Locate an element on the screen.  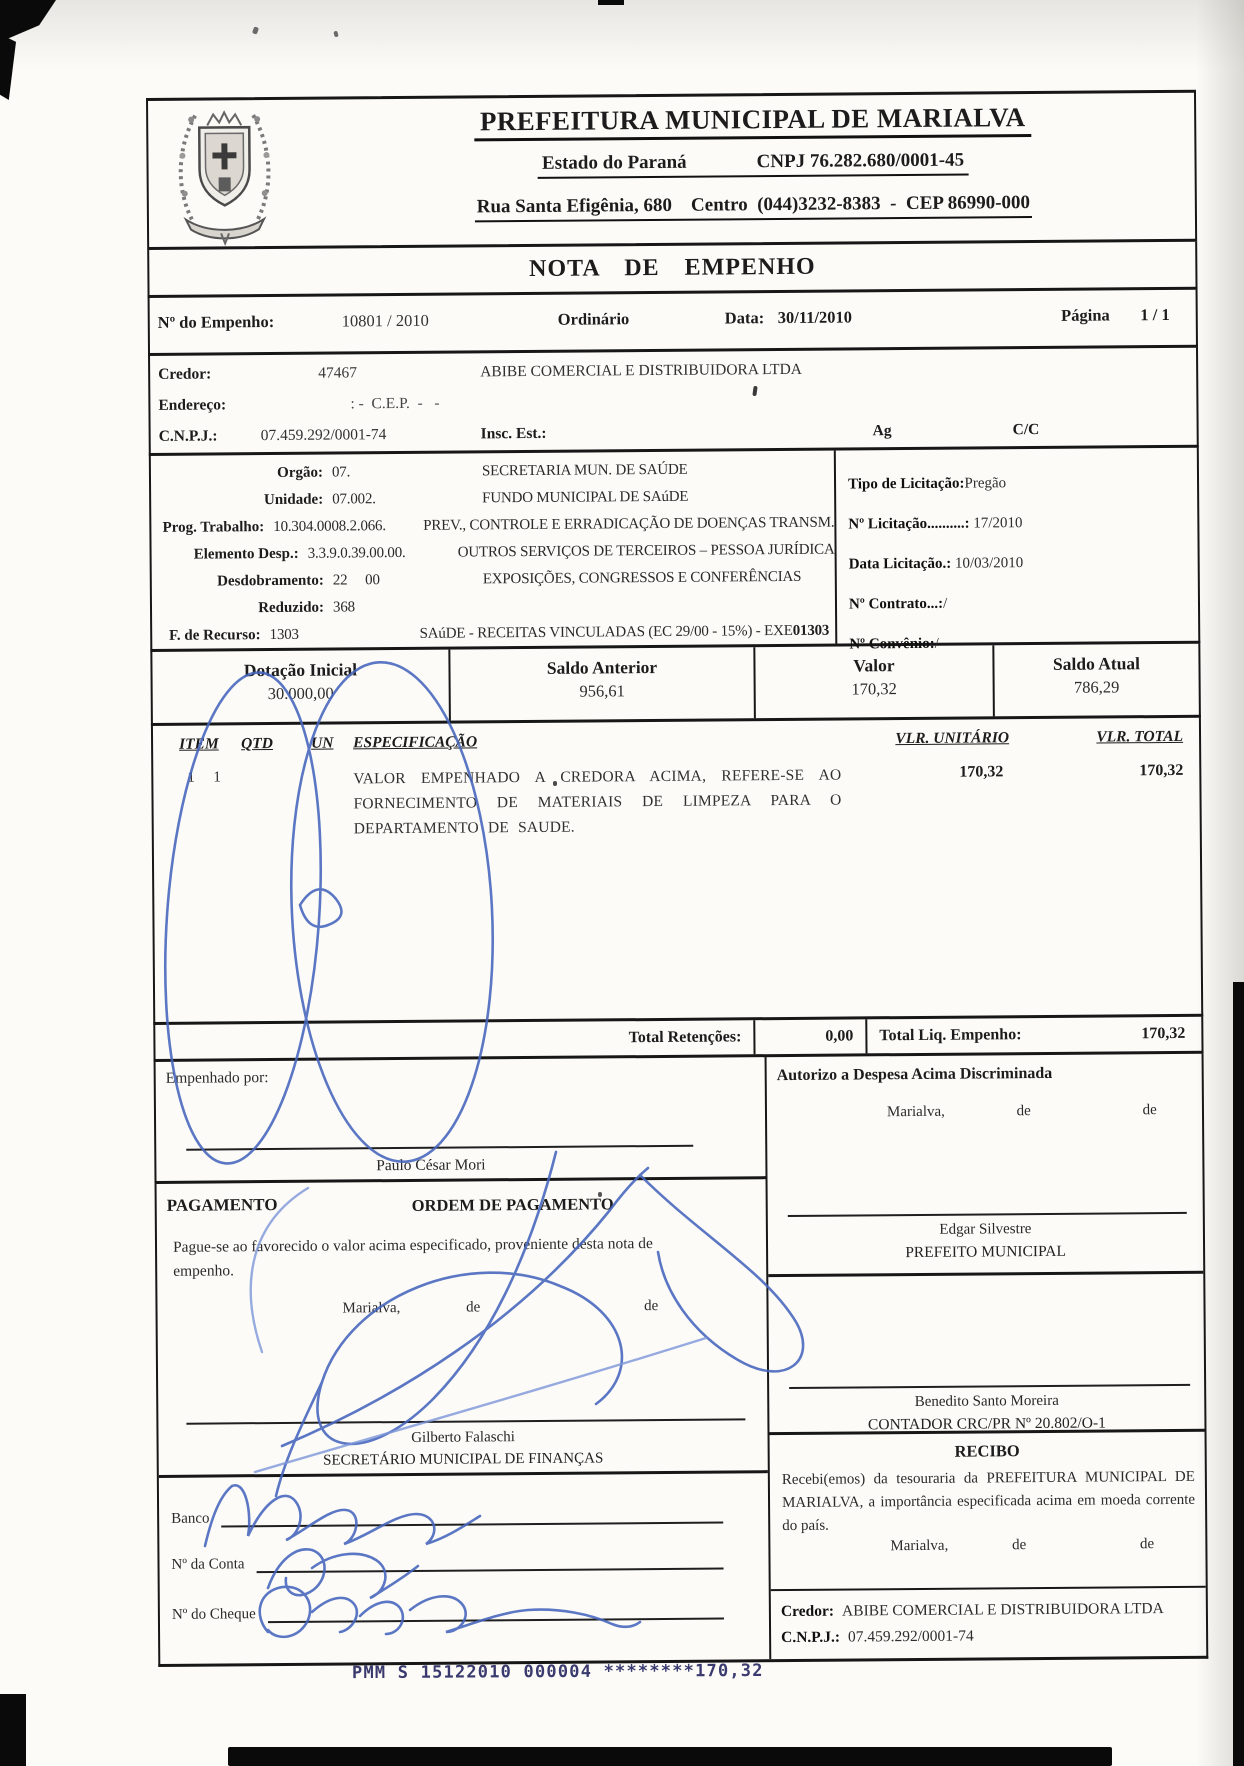
accountant-name: Benedito Santo Moreira is located at coordinates (986, 1401).